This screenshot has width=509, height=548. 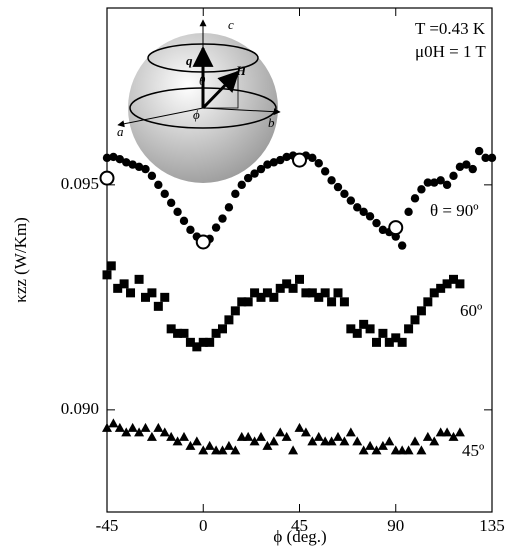 I want to click on x-tick-label: 135, so click(x=492, y=525).